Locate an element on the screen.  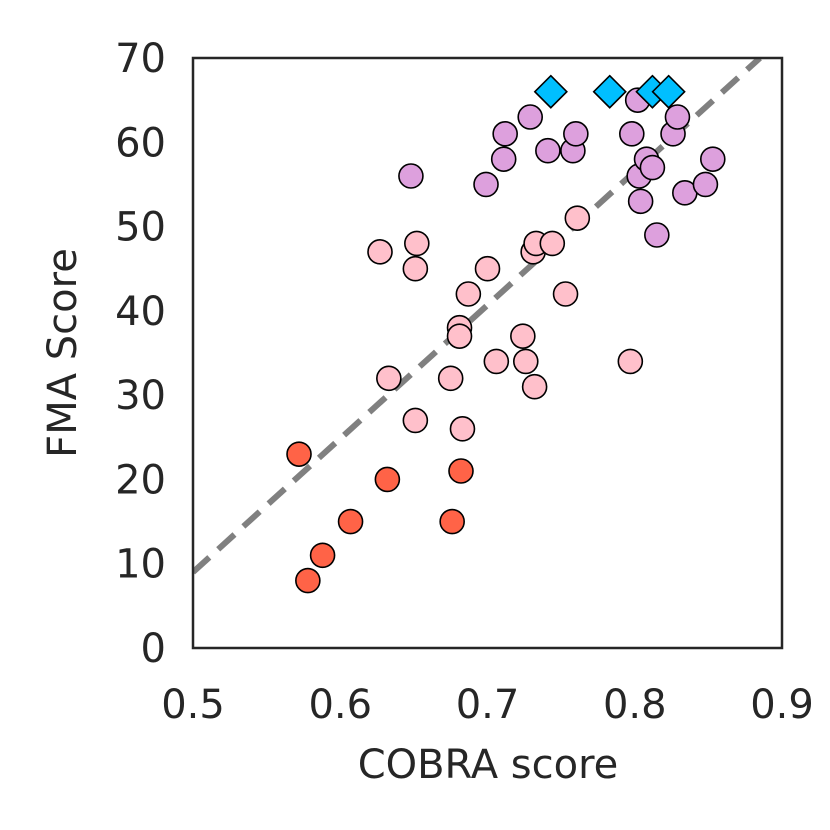
y-tick-label: 30 is located at coordinates (140, 396).